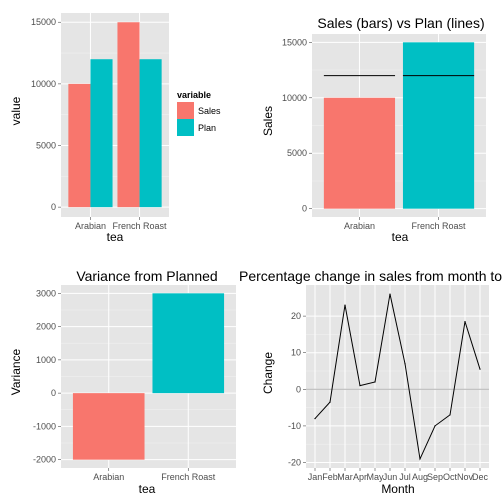  Describe the element at coordinates (420, 477) in the screenshot. I see `x-tick-label: Aug` at that location.